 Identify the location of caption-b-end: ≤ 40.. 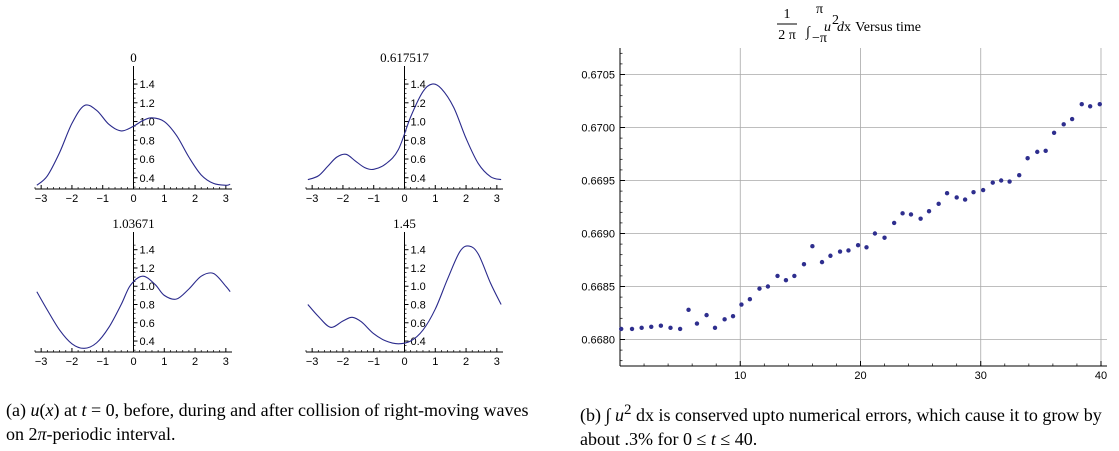
(736, 439).